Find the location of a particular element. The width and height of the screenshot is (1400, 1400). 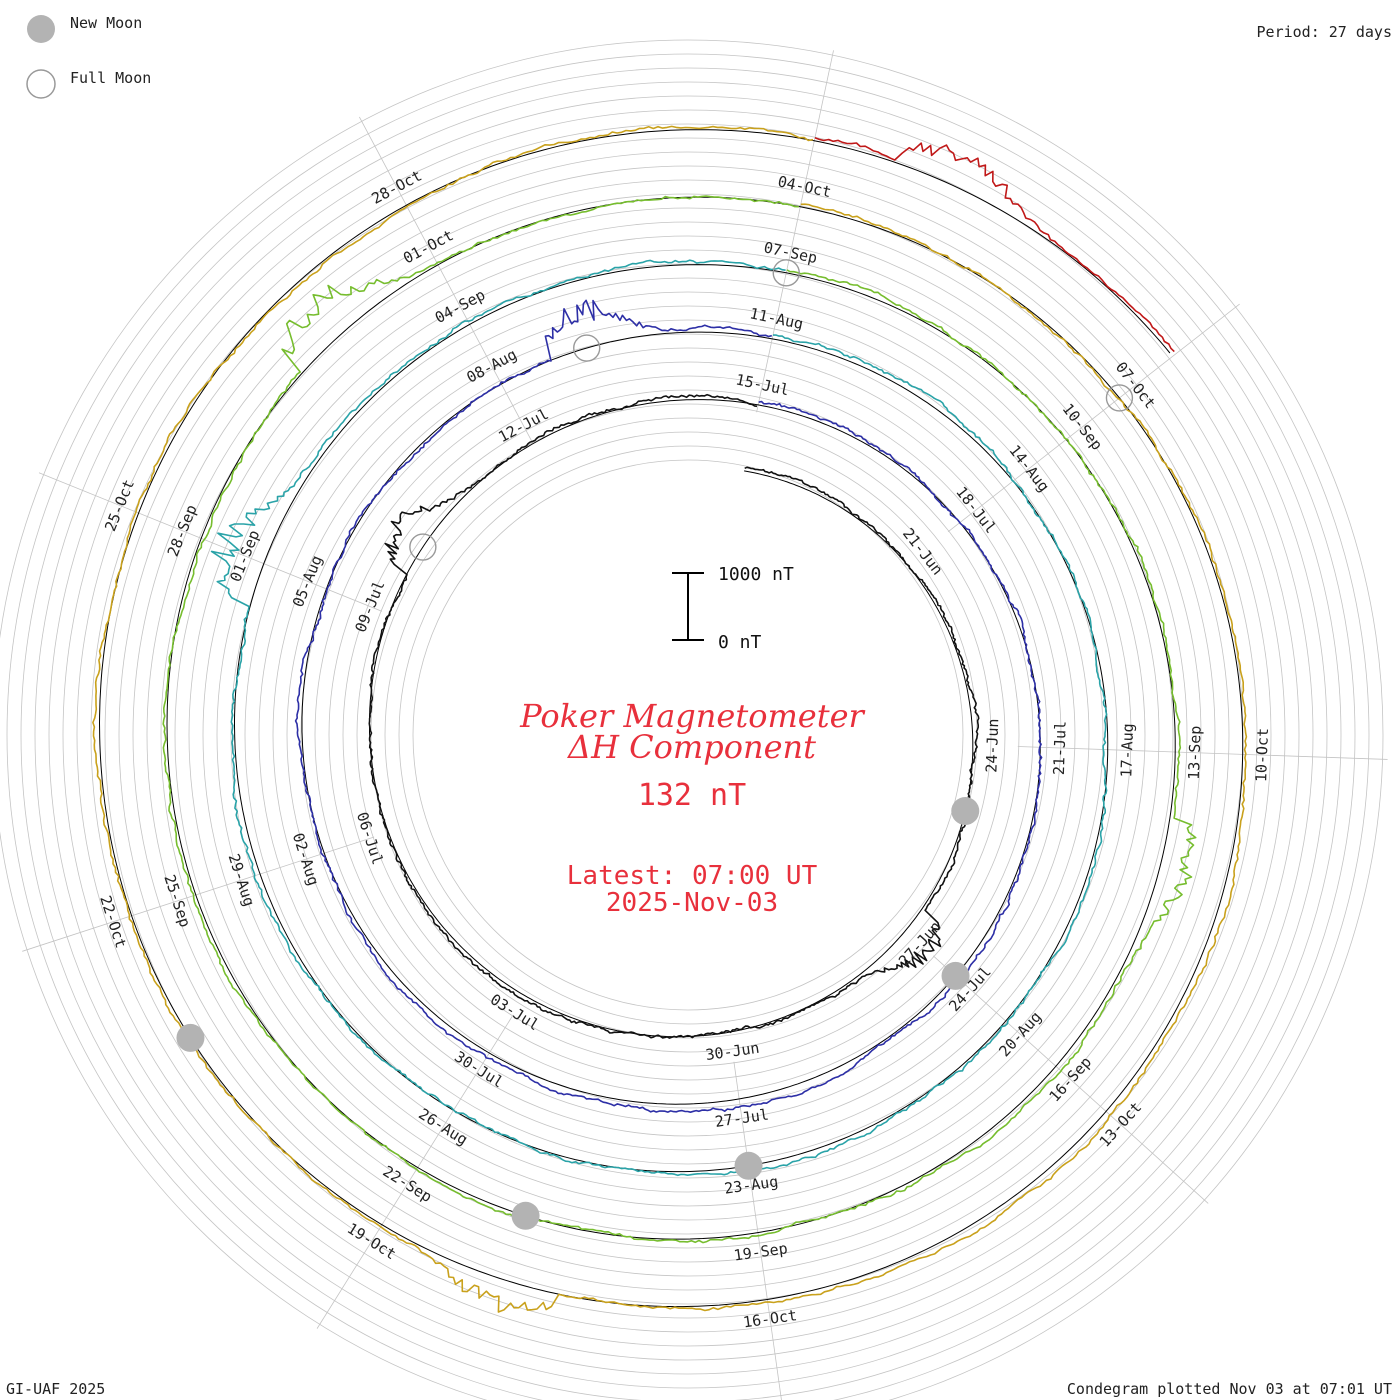

chart-title: Poker Magnetometer is located at coordinates (692, 716).